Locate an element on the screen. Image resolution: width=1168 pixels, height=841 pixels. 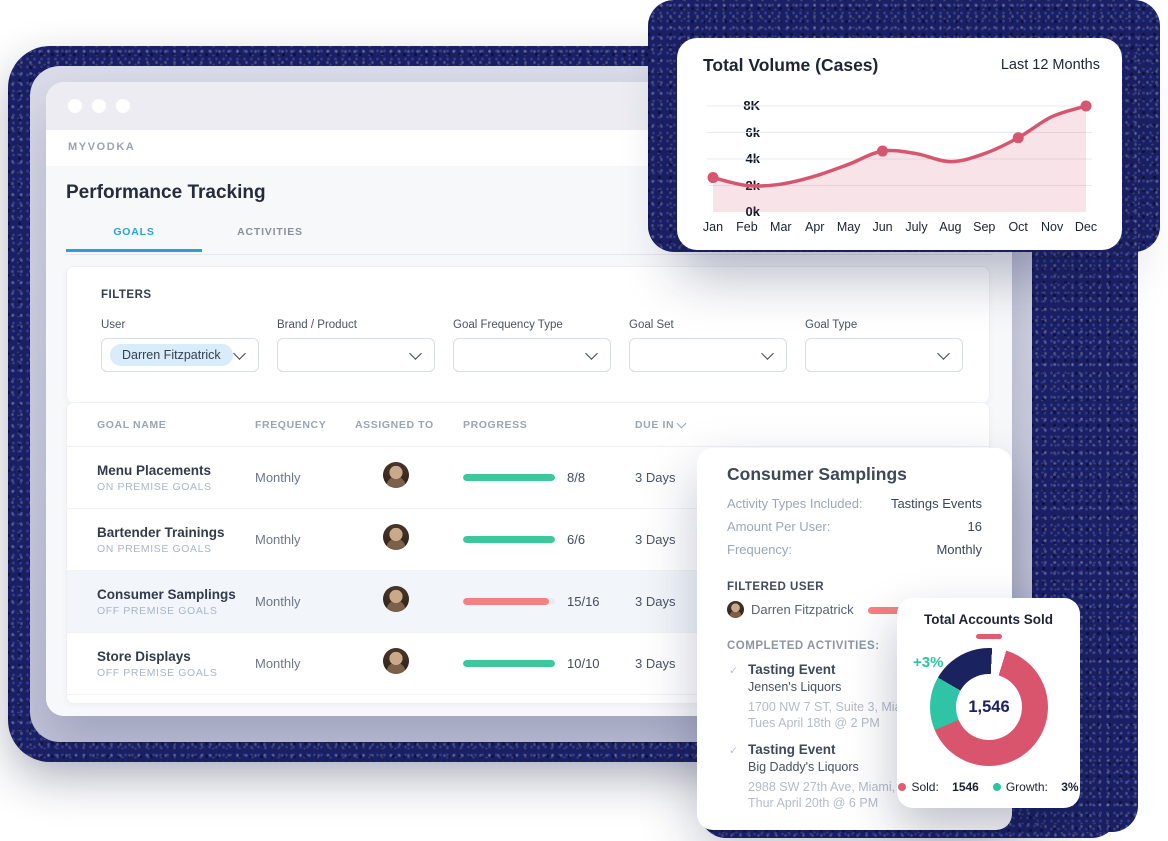
filter-field-goal-set: Goal Set is located at coordinates (708, 345).